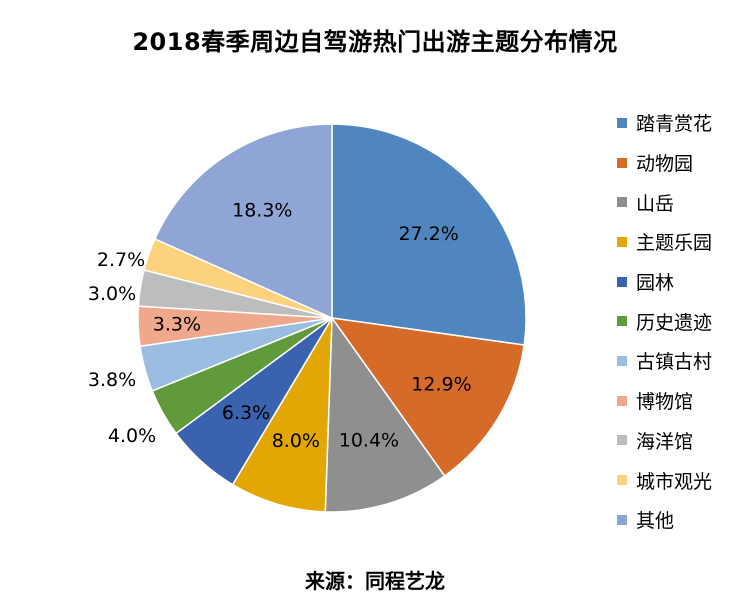 Image resolution: width=750 pixels, height=607 pixels. What do you see at coordinates (112, 380) in the screenshot?
I see `data-label-7: 3.8%` at bounding box center [112, 380].